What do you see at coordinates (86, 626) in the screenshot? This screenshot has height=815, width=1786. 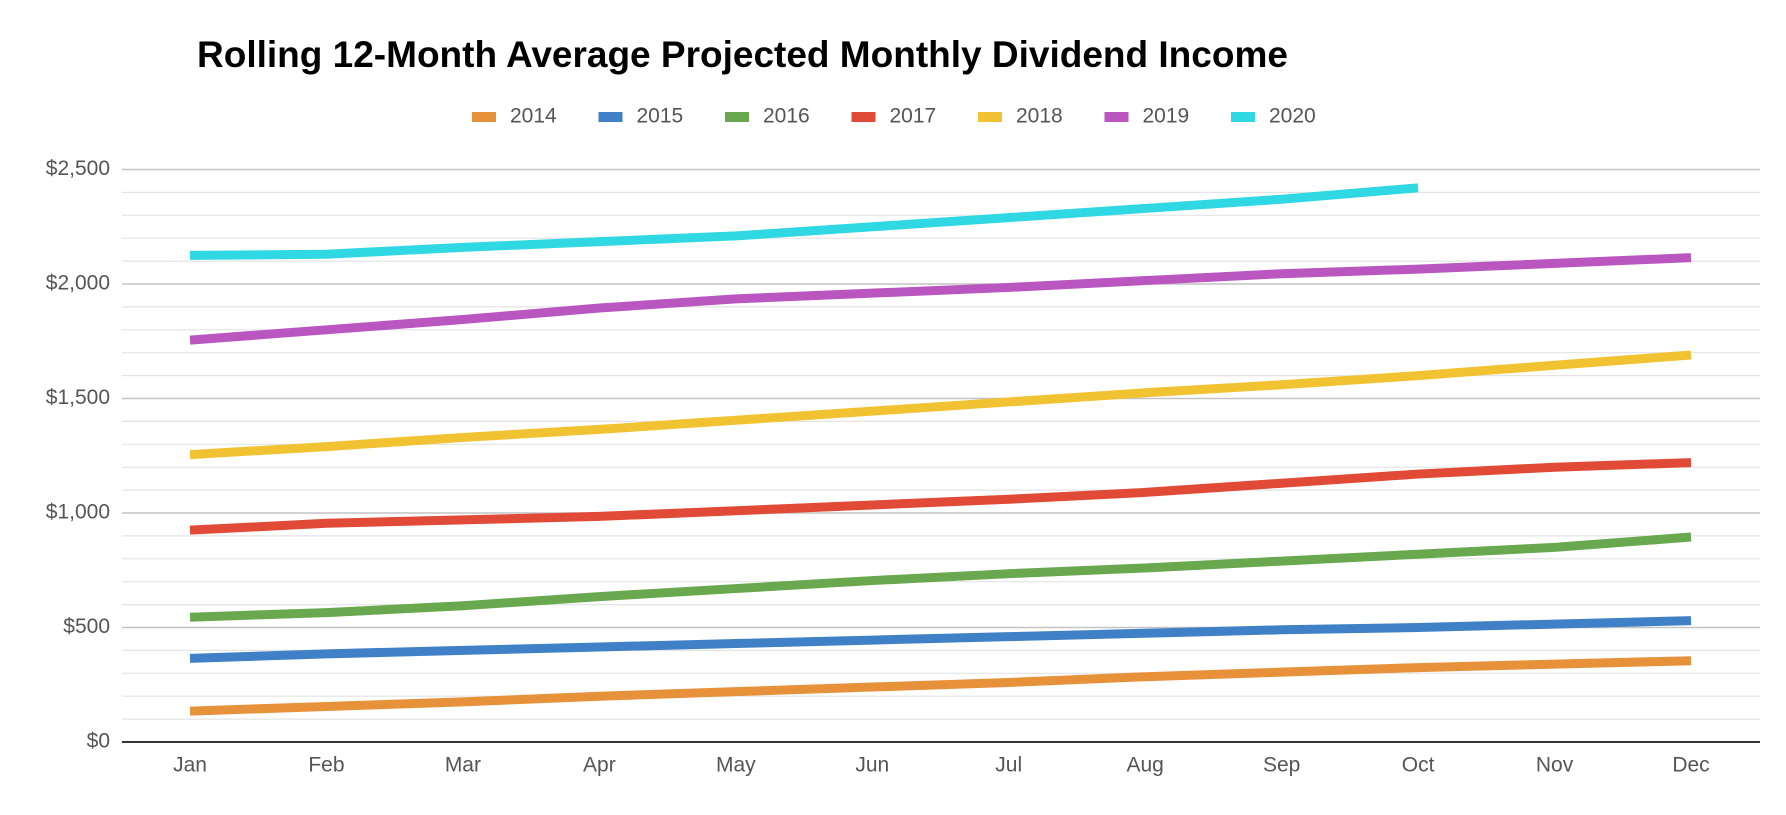 I see `y-tick-label: $500` at bounding box center [86, 626].